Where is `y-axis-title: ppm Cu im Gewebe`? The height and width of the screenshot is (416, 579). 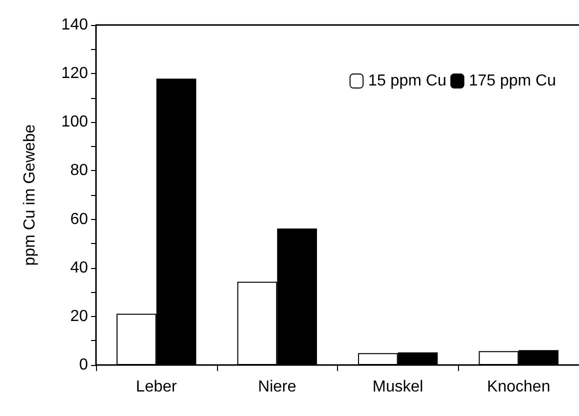
y-axis-title: ppm Cu im Gewebe is located at coordinates (30, 195).